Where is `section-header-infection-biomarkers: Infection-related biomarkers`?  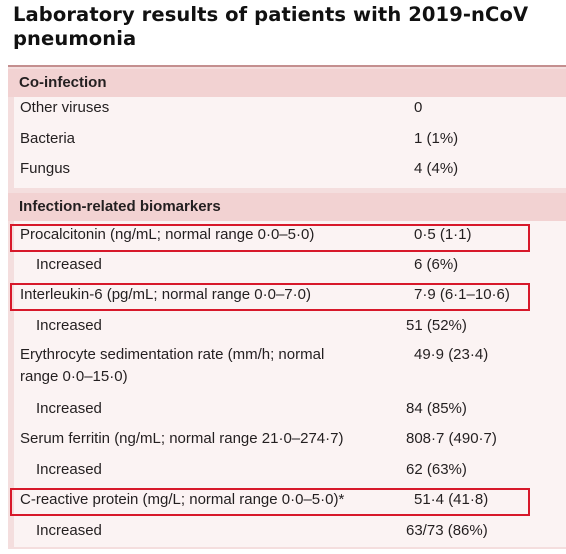 section-header-infection-biomarkers: Infection-related biomarkers is located at coordinates (287, 207).